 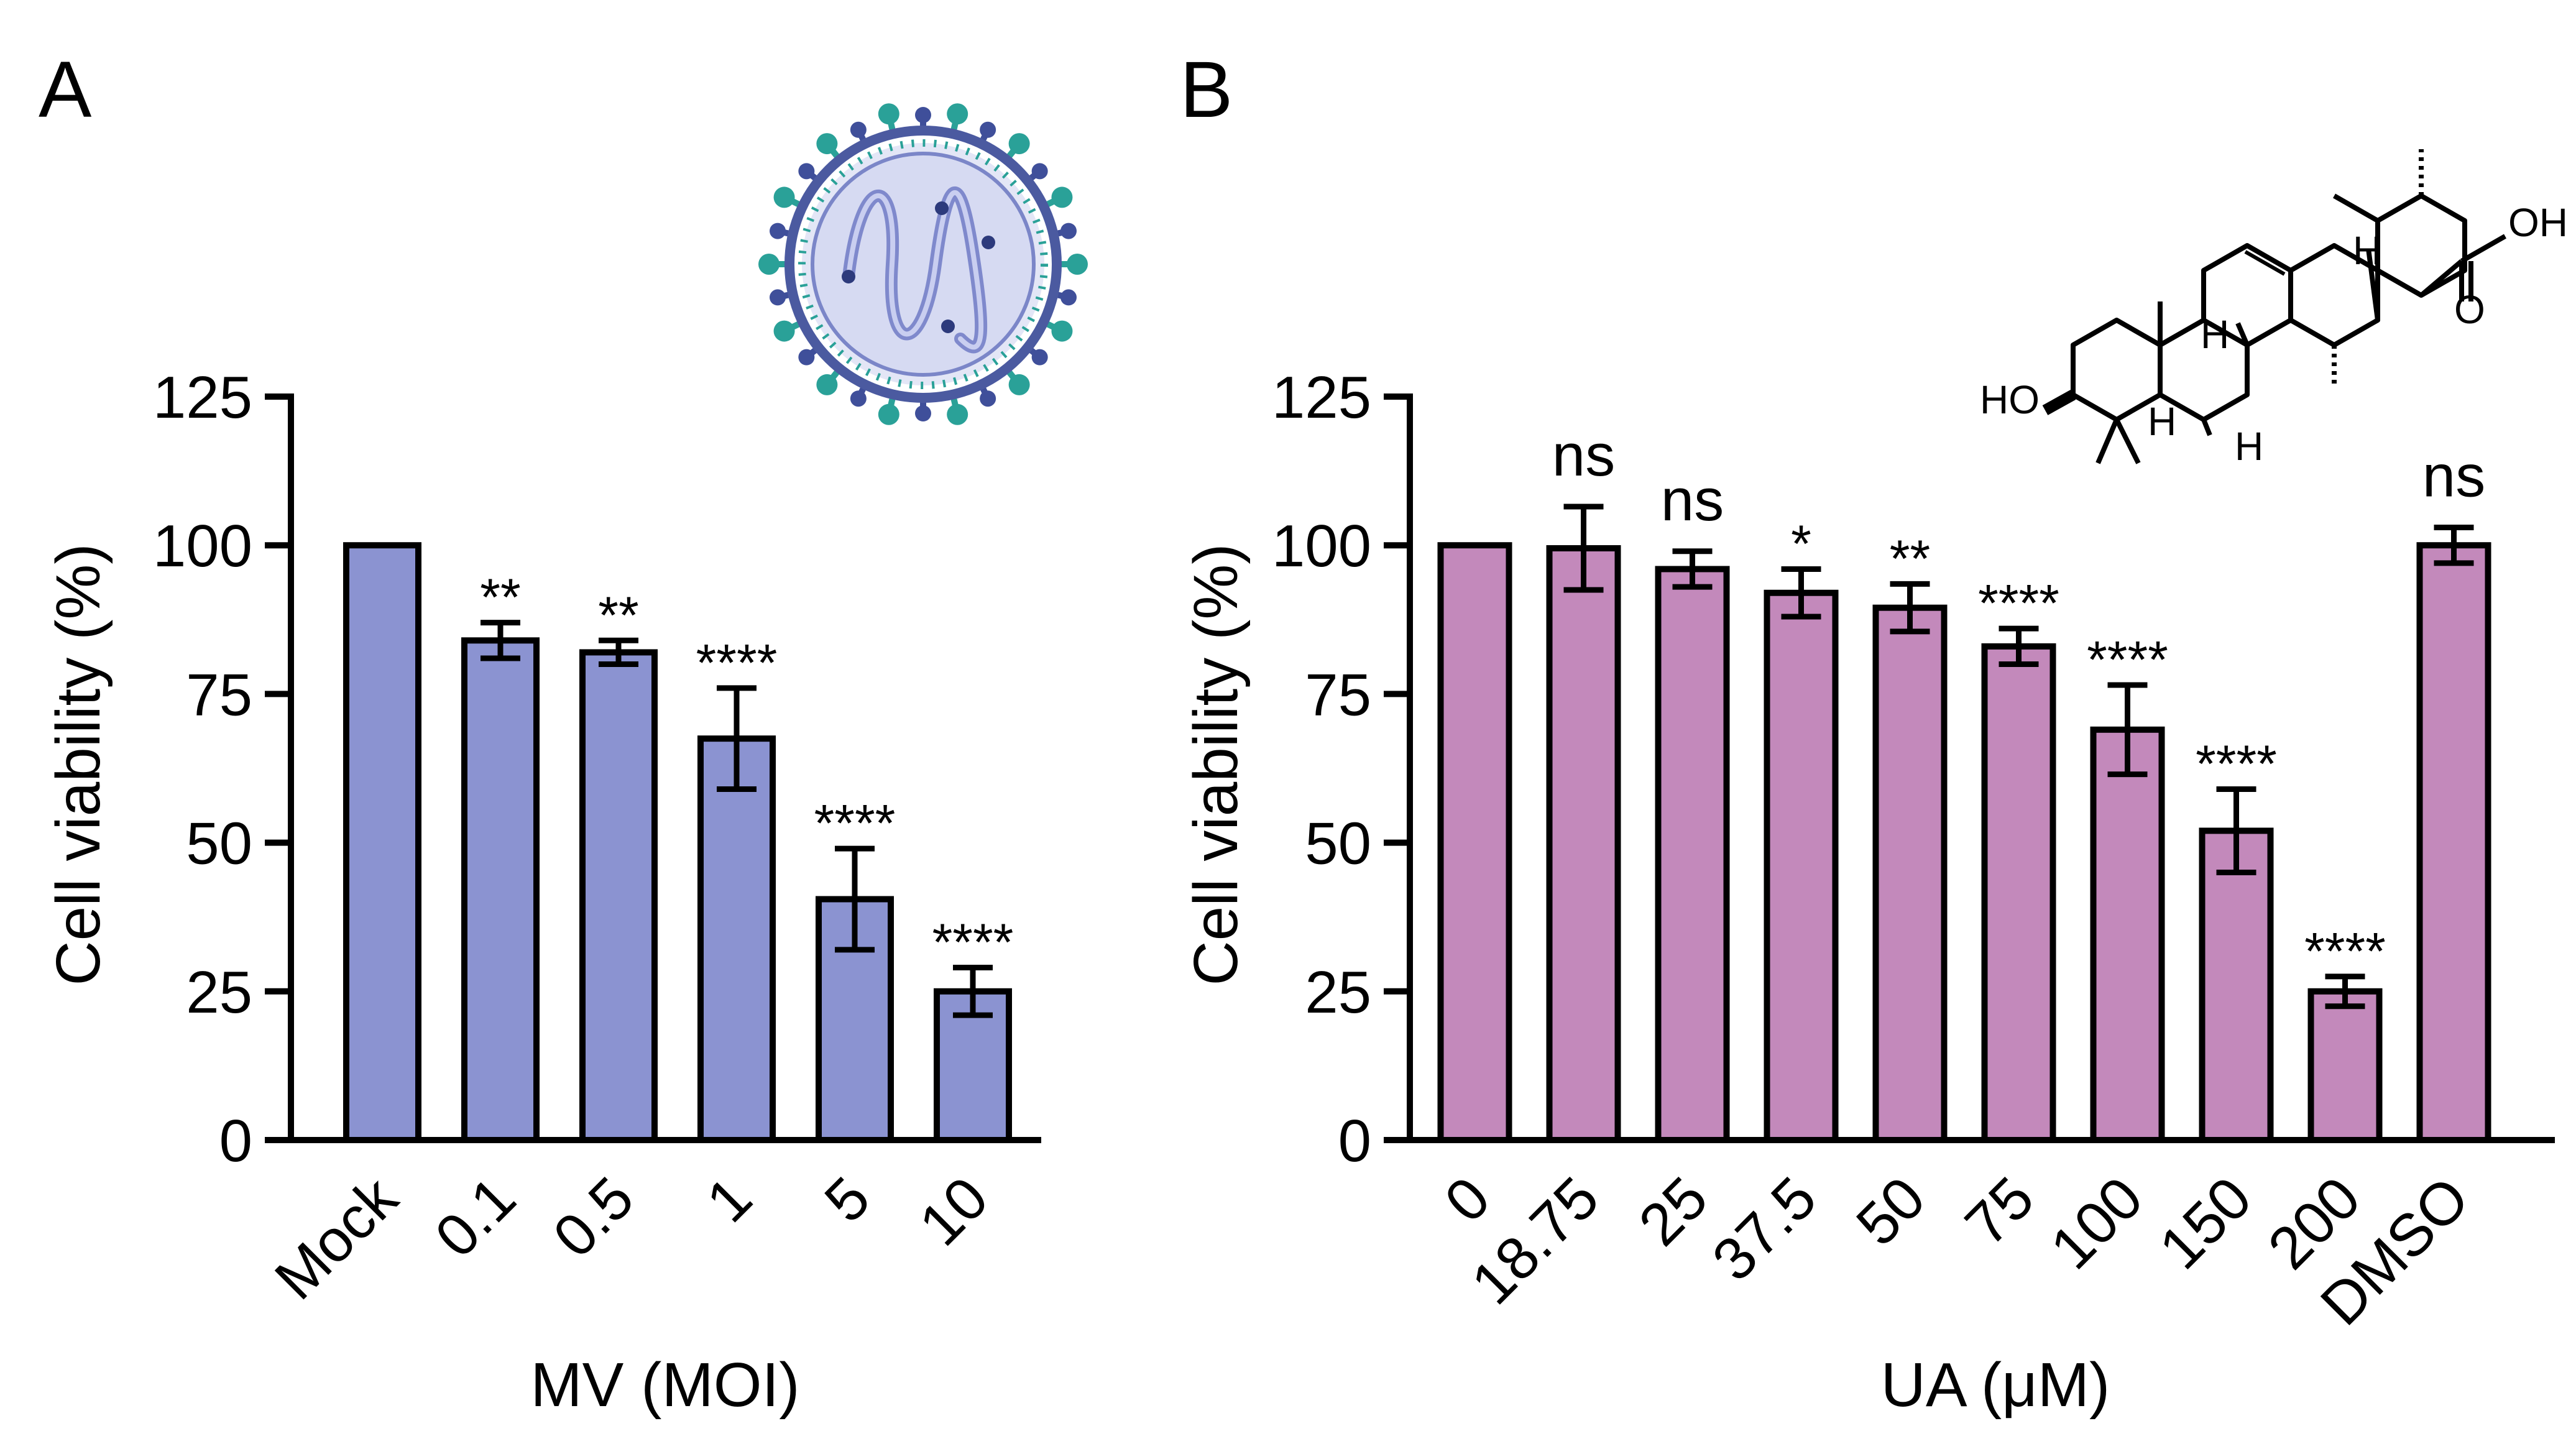 I want to click on structure-label-h2: H, so click(x=2215, y=334).